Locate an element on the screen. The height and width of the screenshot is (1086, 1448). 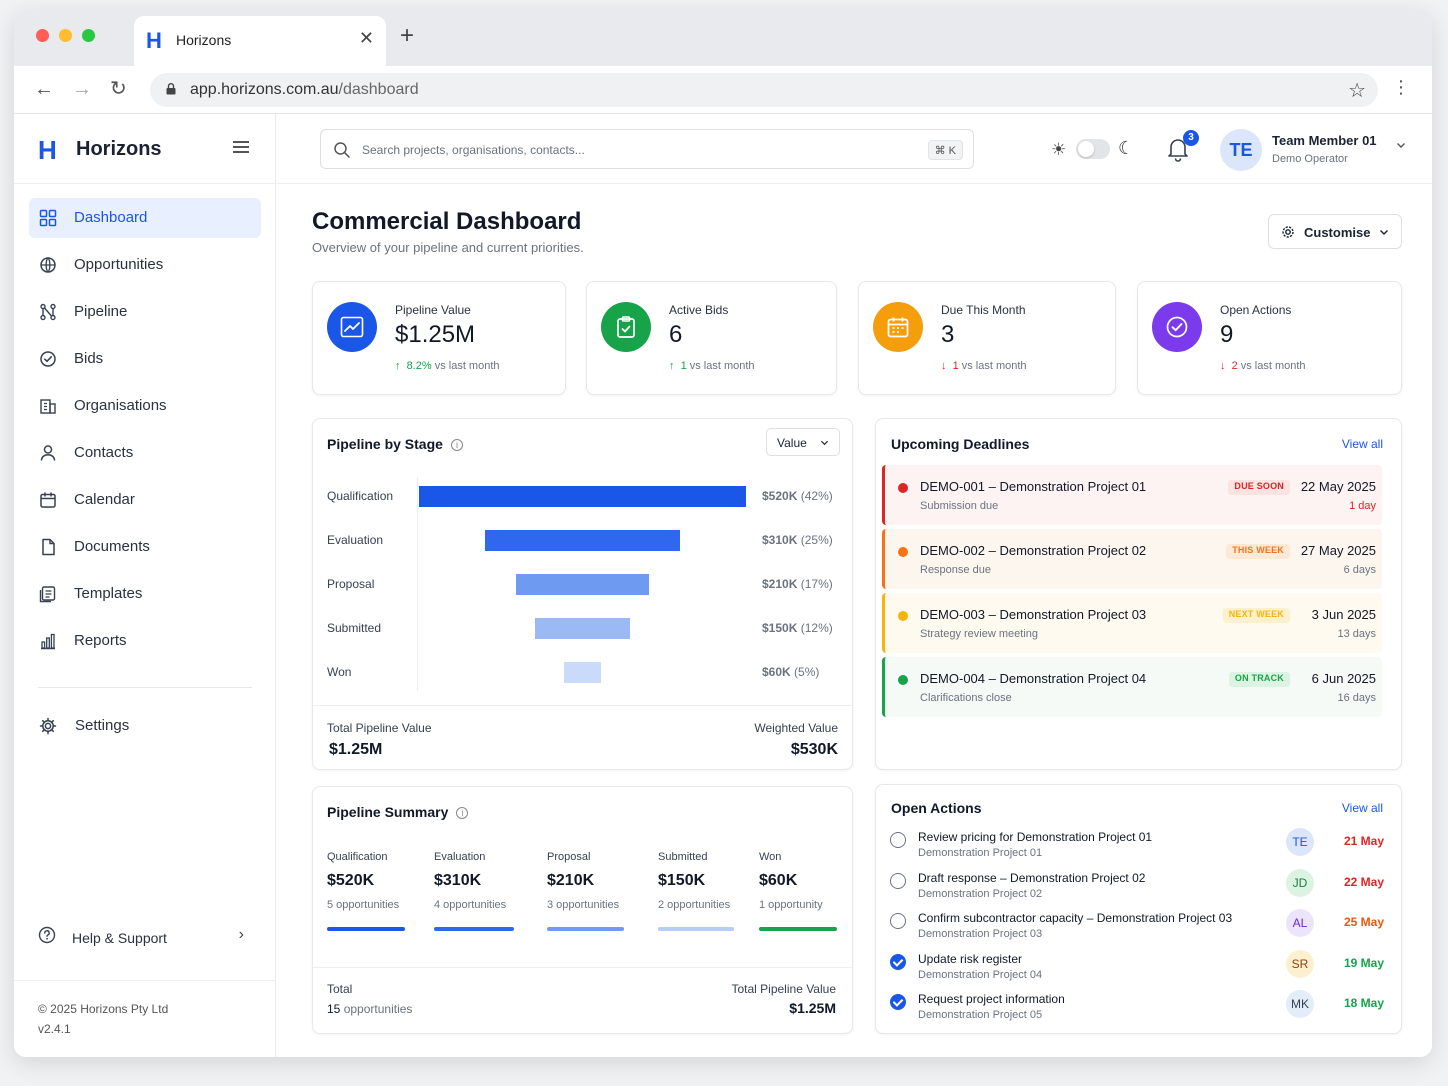
arrow-up-icon: ↑ is located at coordinates (673, 366).